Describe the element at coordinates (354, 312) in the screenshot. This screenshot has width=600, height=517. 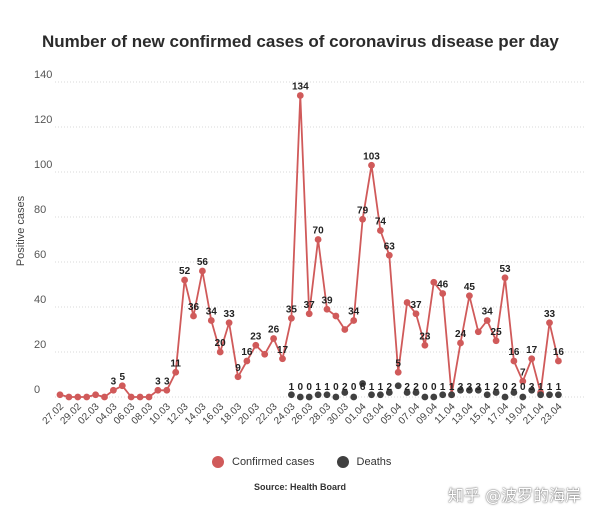
I see `data-label-confirmed: 34` at that location.